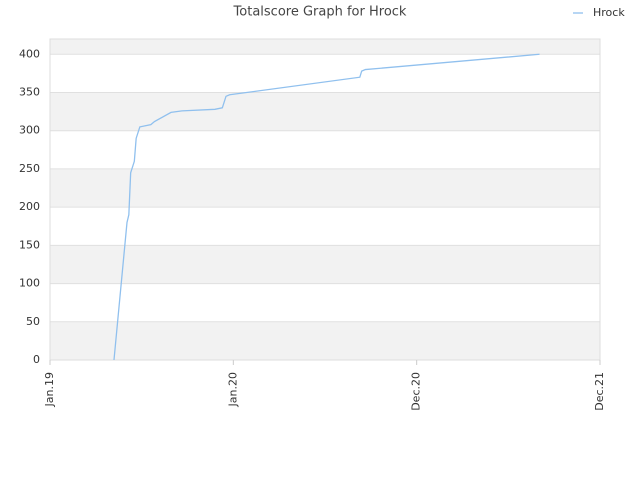 This screenshot has height=484, width=640. Describe the element at coordinates (33, 321) in the screenshot. I see `y-tick-label: 50` at that location.